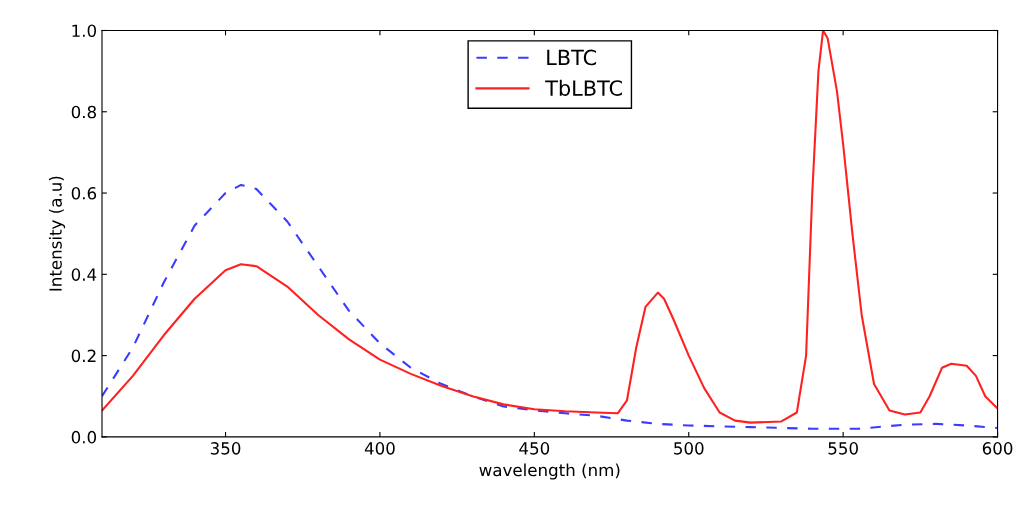  What do you see at coordinates (549, 471) in the screenshot?
I see `x-axis-title: wavelength (nm)` at bounding box center [549, 471].